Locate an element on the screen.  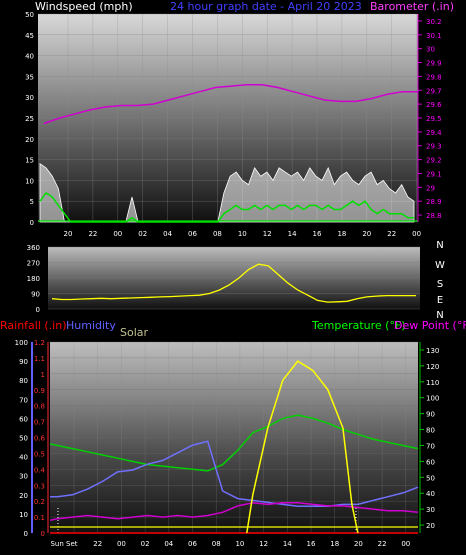
humidity-y-ticks: 0 10 20 30 40 50 60 70 80 90 100 is located at coordinates (21, 438).